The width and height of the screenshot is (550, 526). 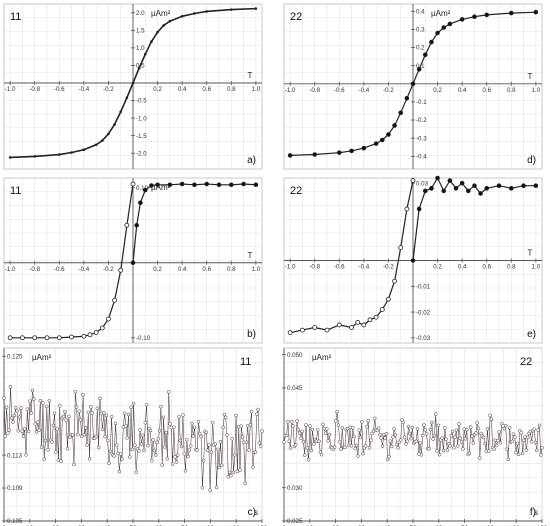 What do you see at coordinates (530, 76) in the screenshot?
I see `x-axis-unit-label: T` at bounding box center [530, 76].